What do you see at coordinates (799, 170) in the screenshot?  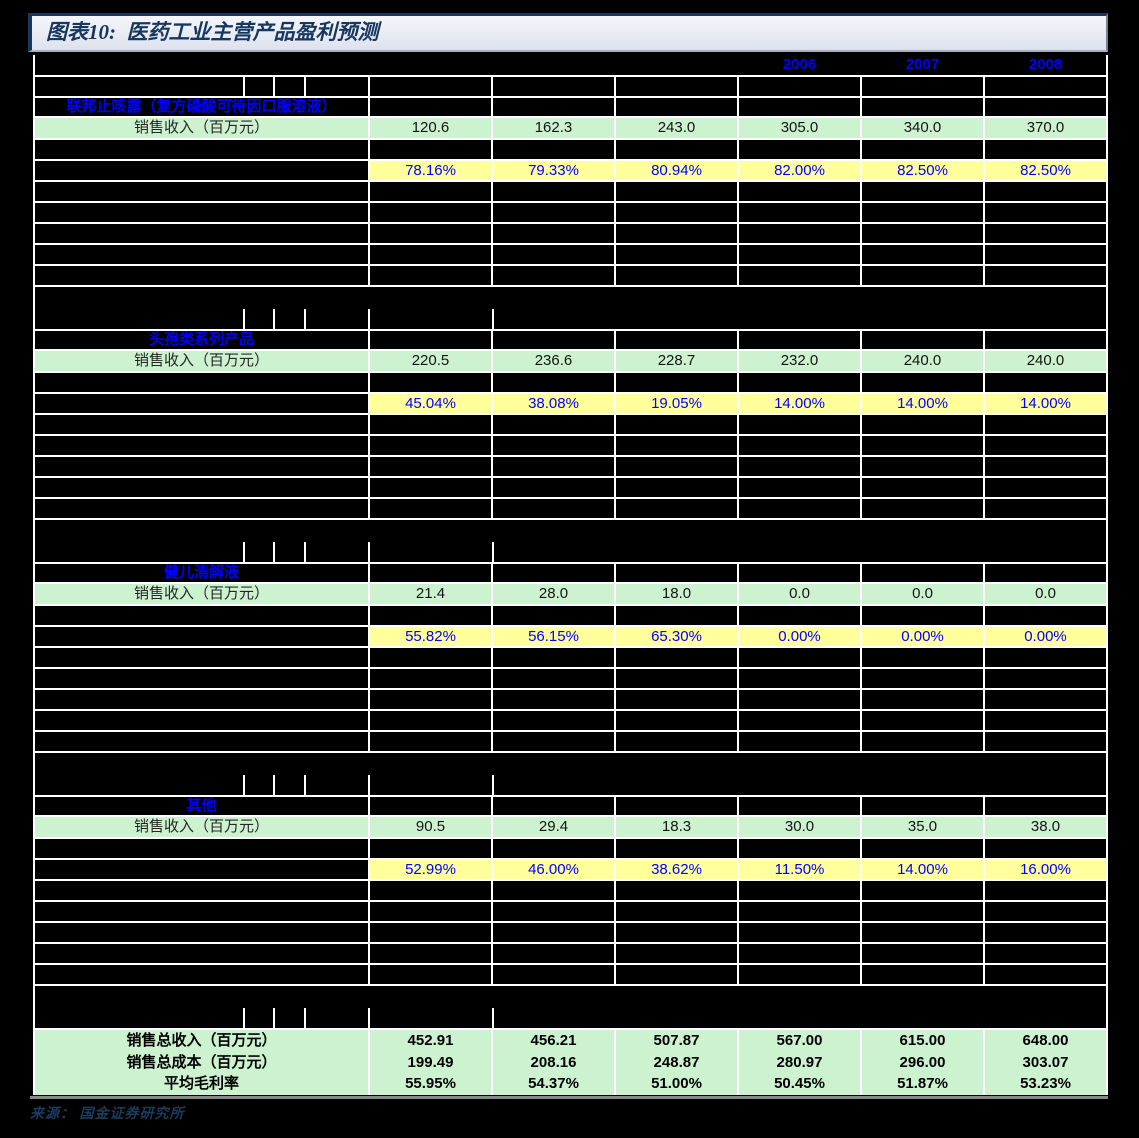 I see `margin-value: 82.00%` at bounding box center [799, 170].